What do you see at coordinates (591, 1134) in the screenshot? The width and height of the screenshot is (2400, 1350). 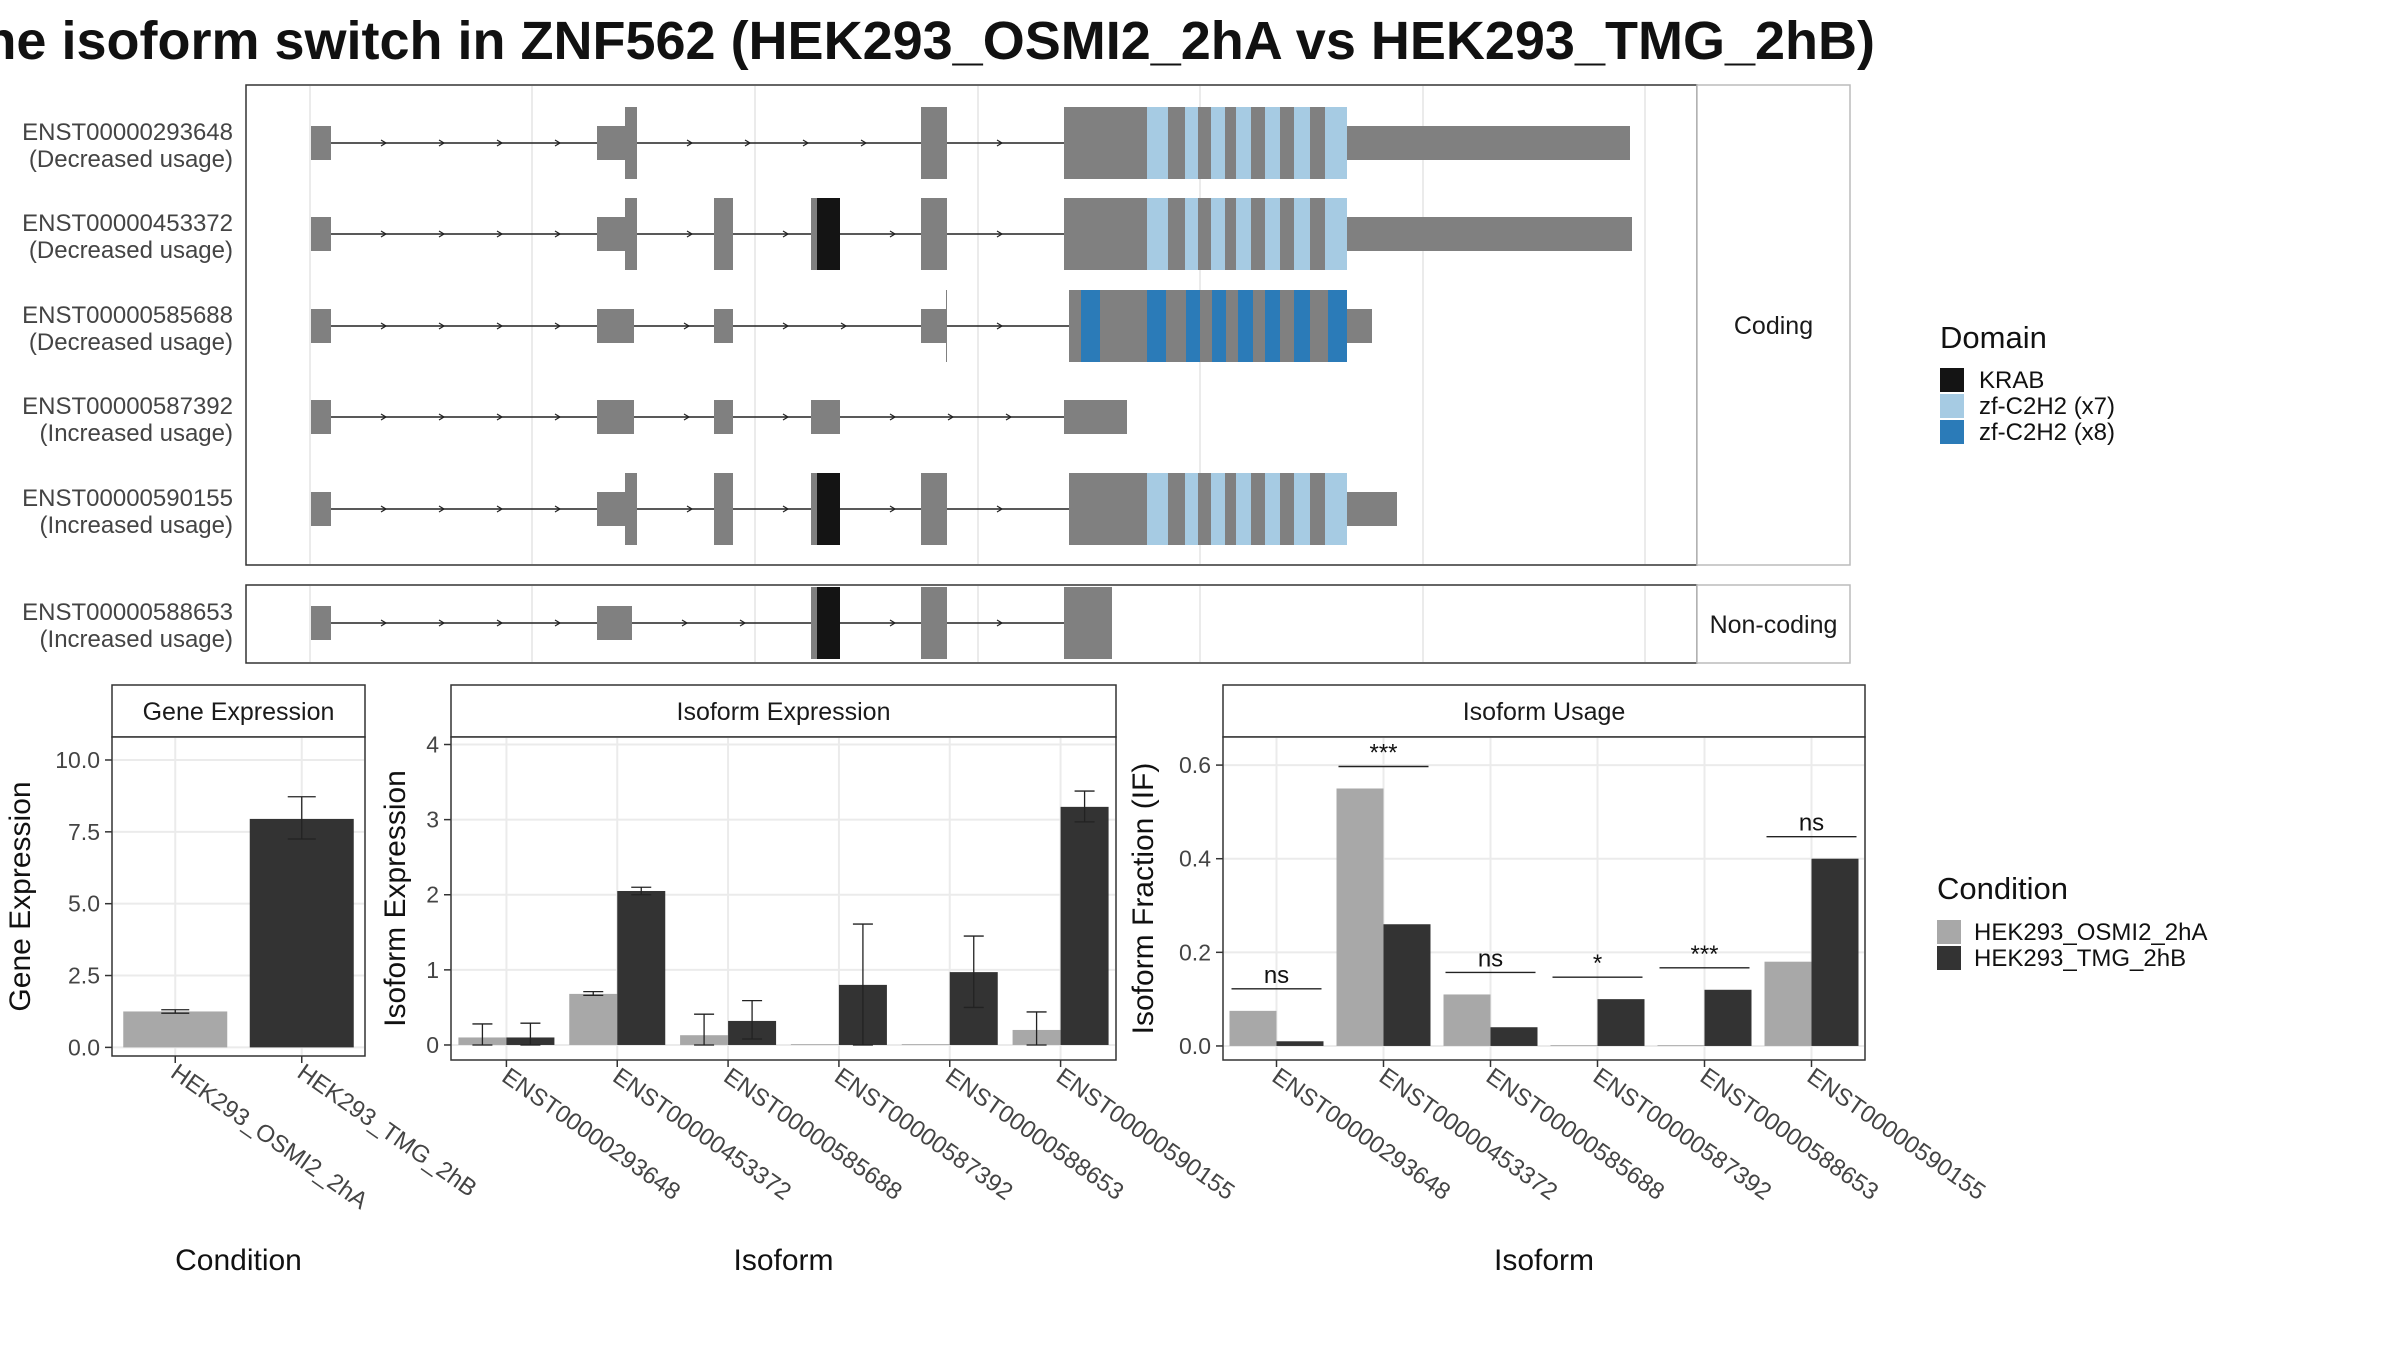 I see `x-tick-label: ENST00000293648` at bounding box center [591, 1134].